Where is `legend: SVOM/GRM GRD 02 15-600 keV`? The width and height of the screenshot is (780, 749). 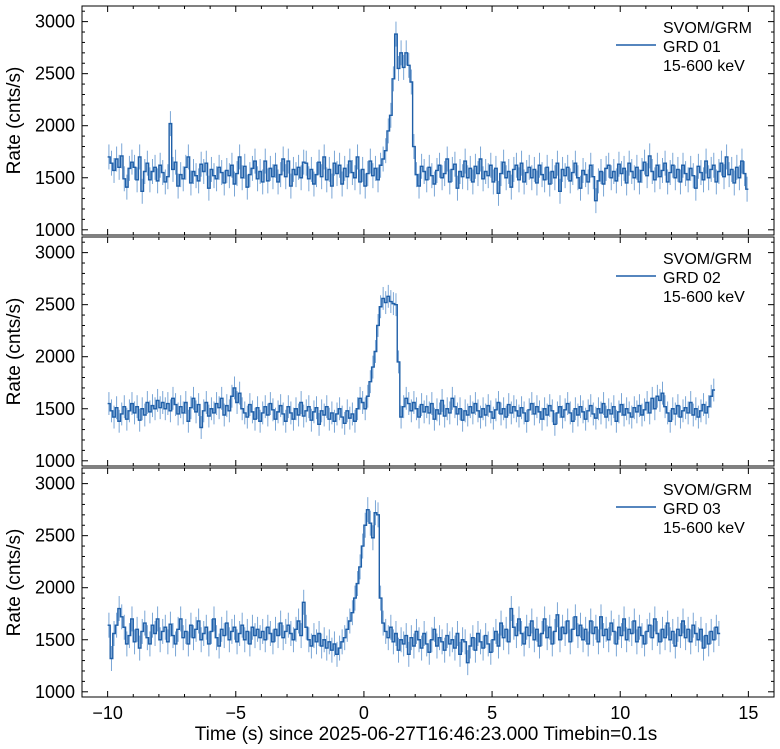
legend: SVOM/GRM GRD 02 15-600 keV is located at coordinates (684, 278).